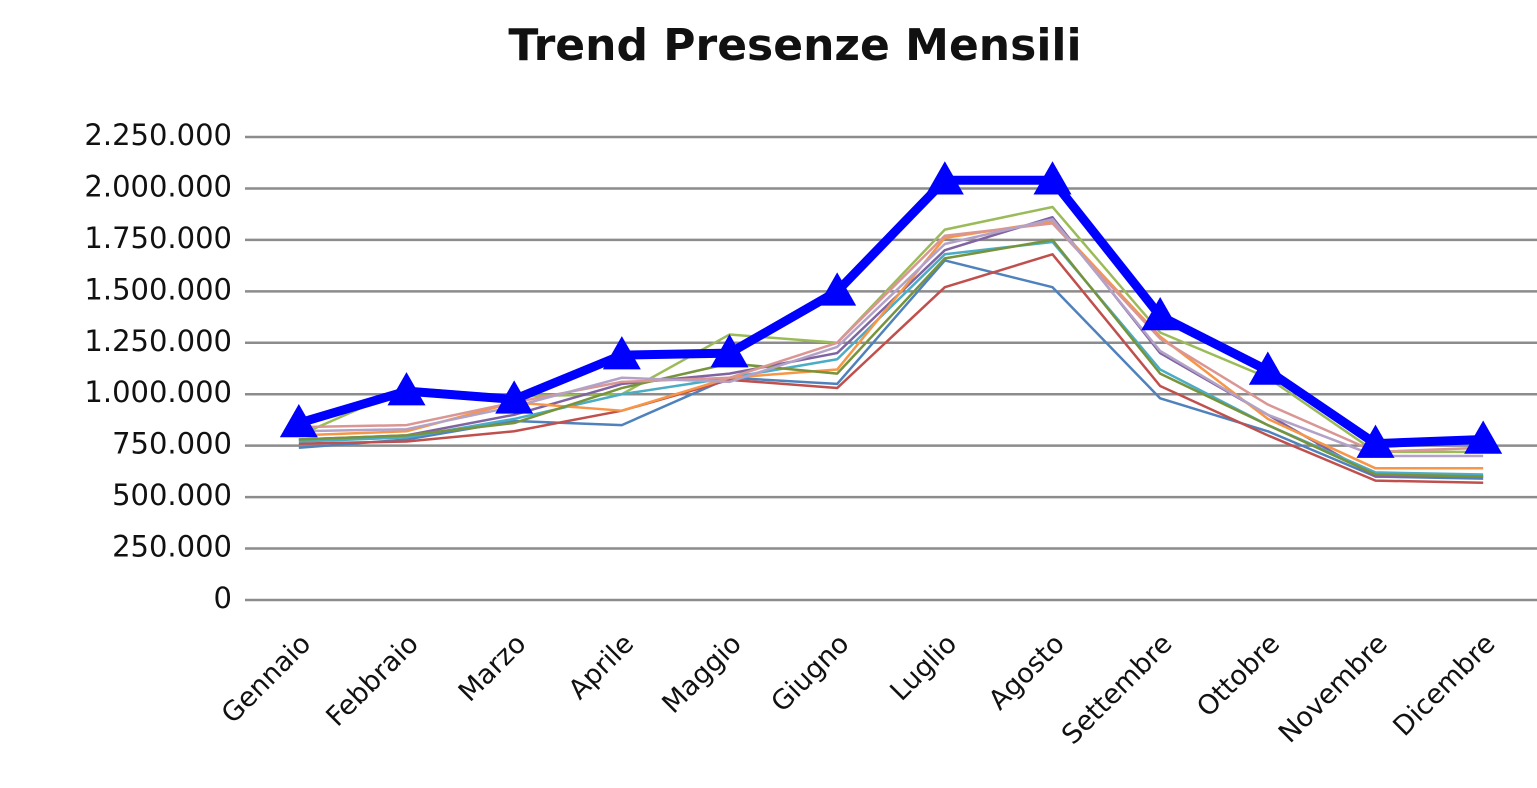 The image size is (1537, 788). What do you see at coordinates (266, 678) in the screenshot?
I see `x-tick-label: Gennaio` at bounding box center [266, 678].